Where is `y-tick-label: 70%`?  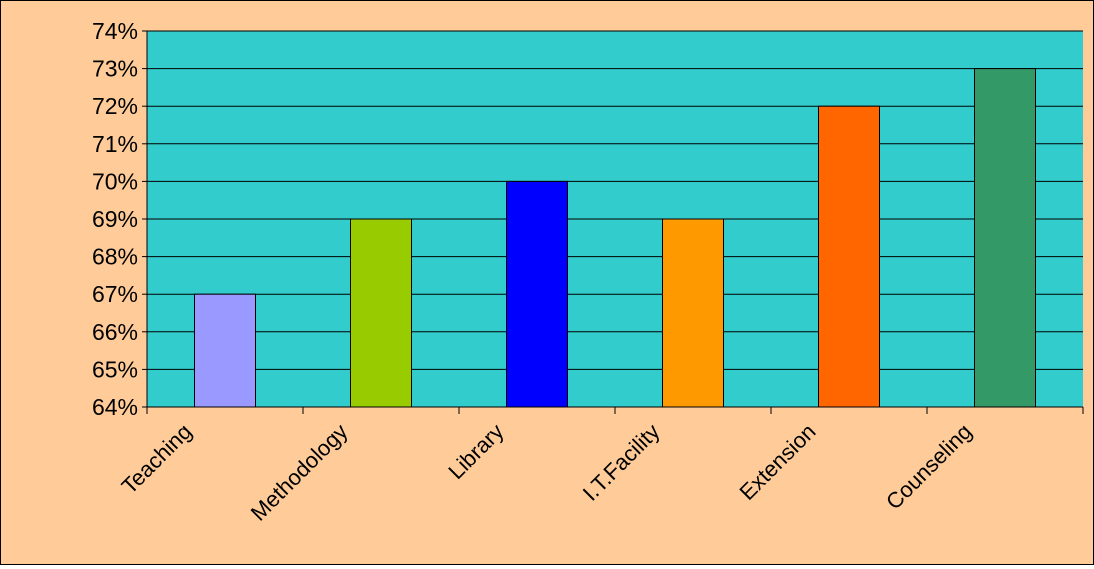 y-tick-label: 70% is located at coordinates (115, 181).